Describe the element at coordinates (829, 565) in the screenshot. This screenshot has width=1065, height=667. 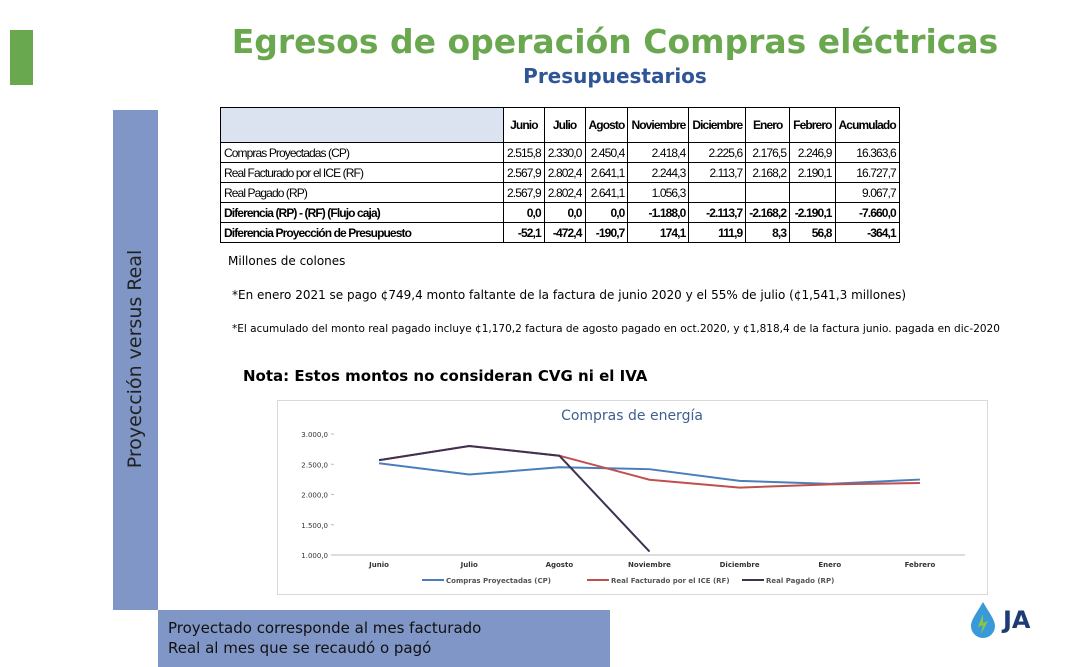
I see `x-tick-label: Enero` at that location.